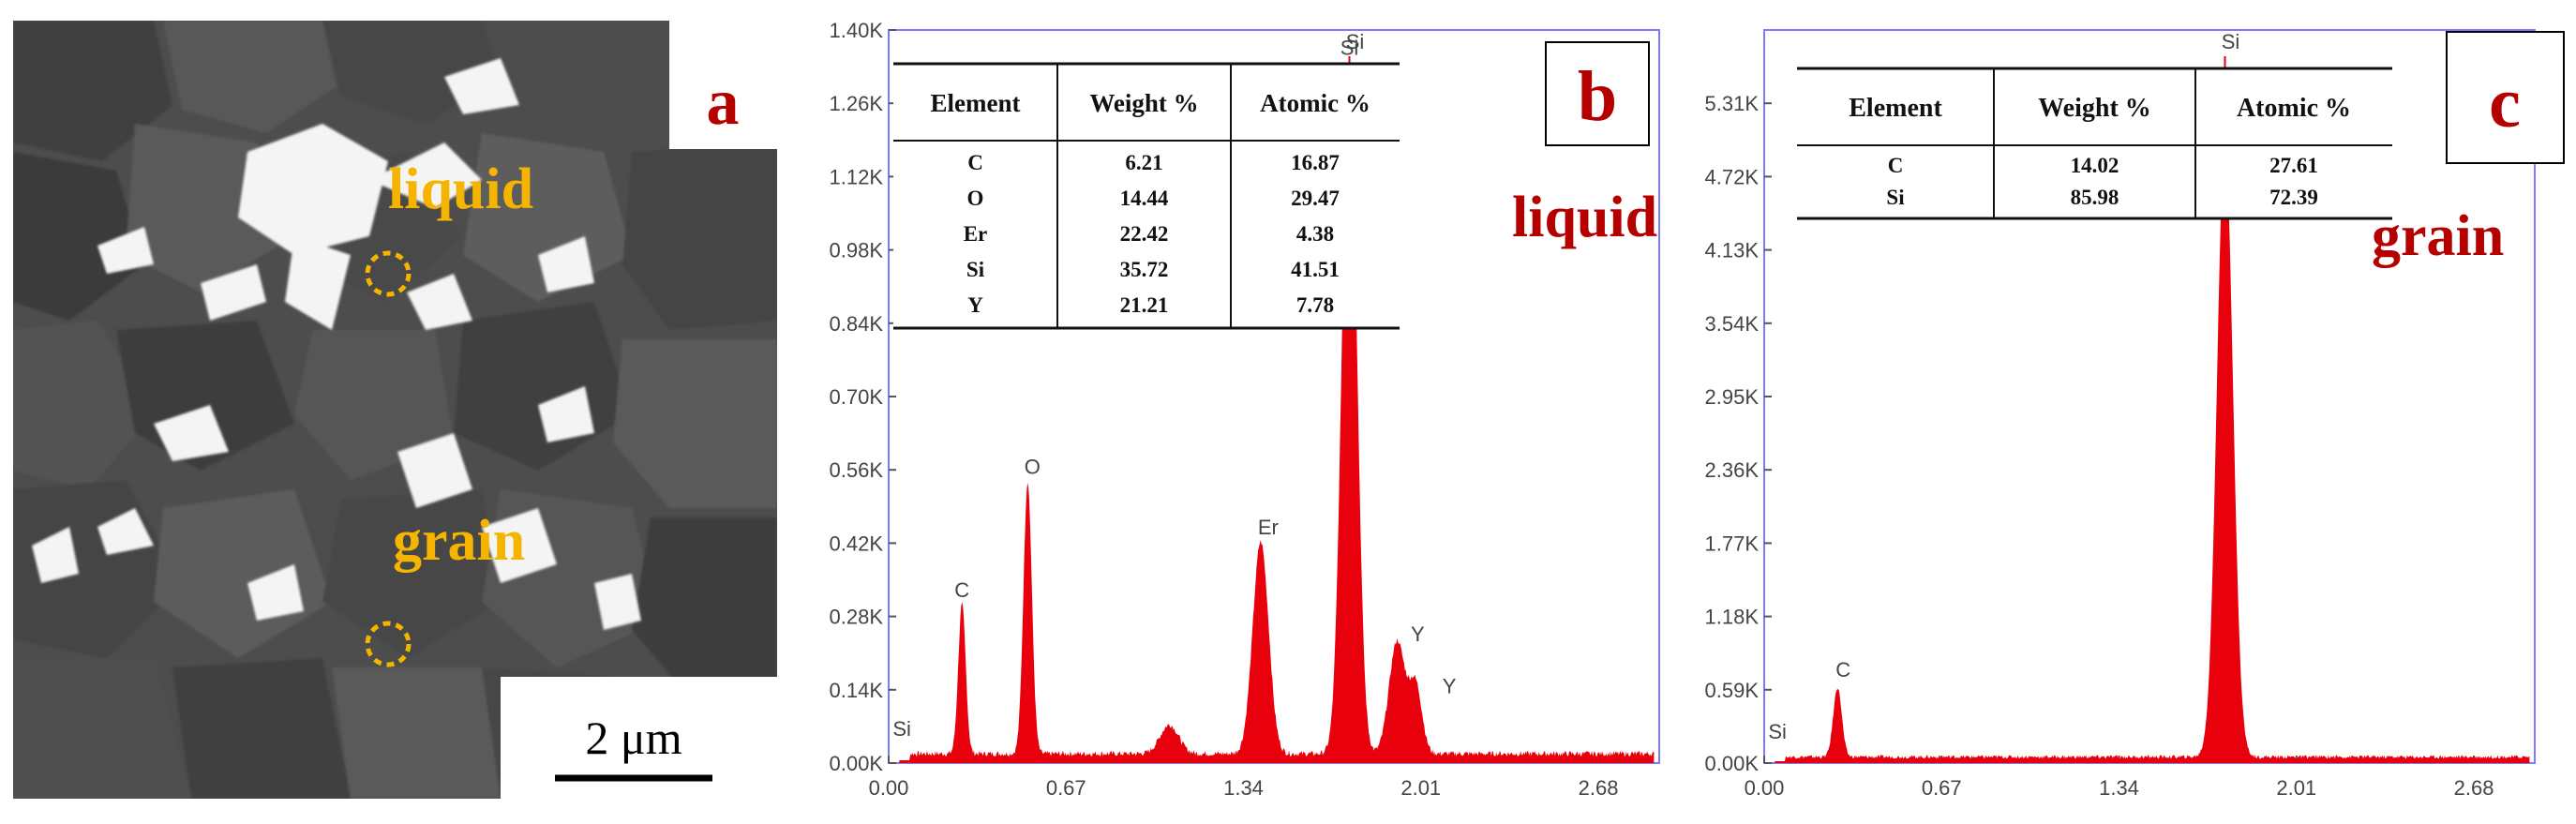 This screenshot has height=824, width=2576. What do you see at coordinates (2438, 236) in the screenshot?
I see `side-label-grain: grain` at bounding box center [2438, 236].